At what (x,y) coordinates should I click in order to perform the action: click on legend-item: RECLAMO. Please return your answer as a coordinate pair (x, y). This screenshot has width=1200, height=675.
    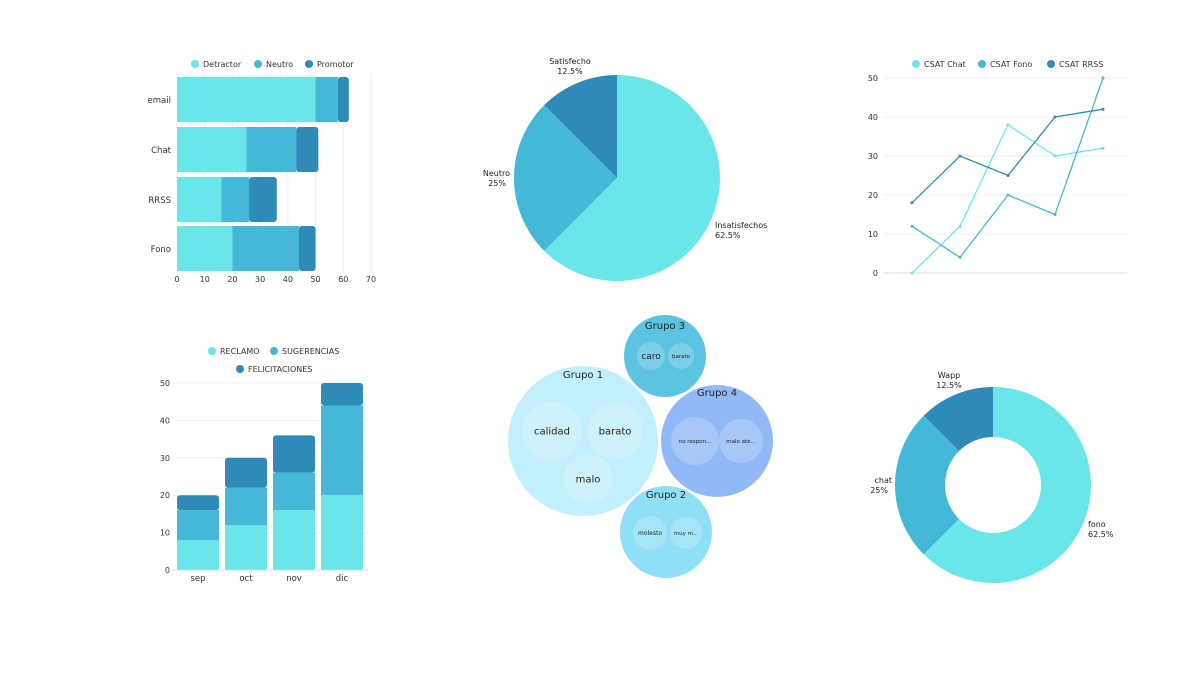
    Looking at the image, I should click on (234, 351).